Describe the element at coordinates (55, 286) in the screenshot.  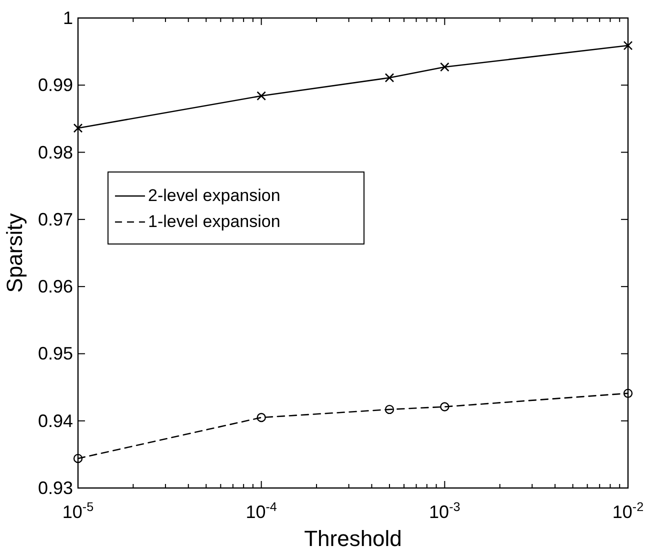
I see `y-tick-label: 0.96` at that location.